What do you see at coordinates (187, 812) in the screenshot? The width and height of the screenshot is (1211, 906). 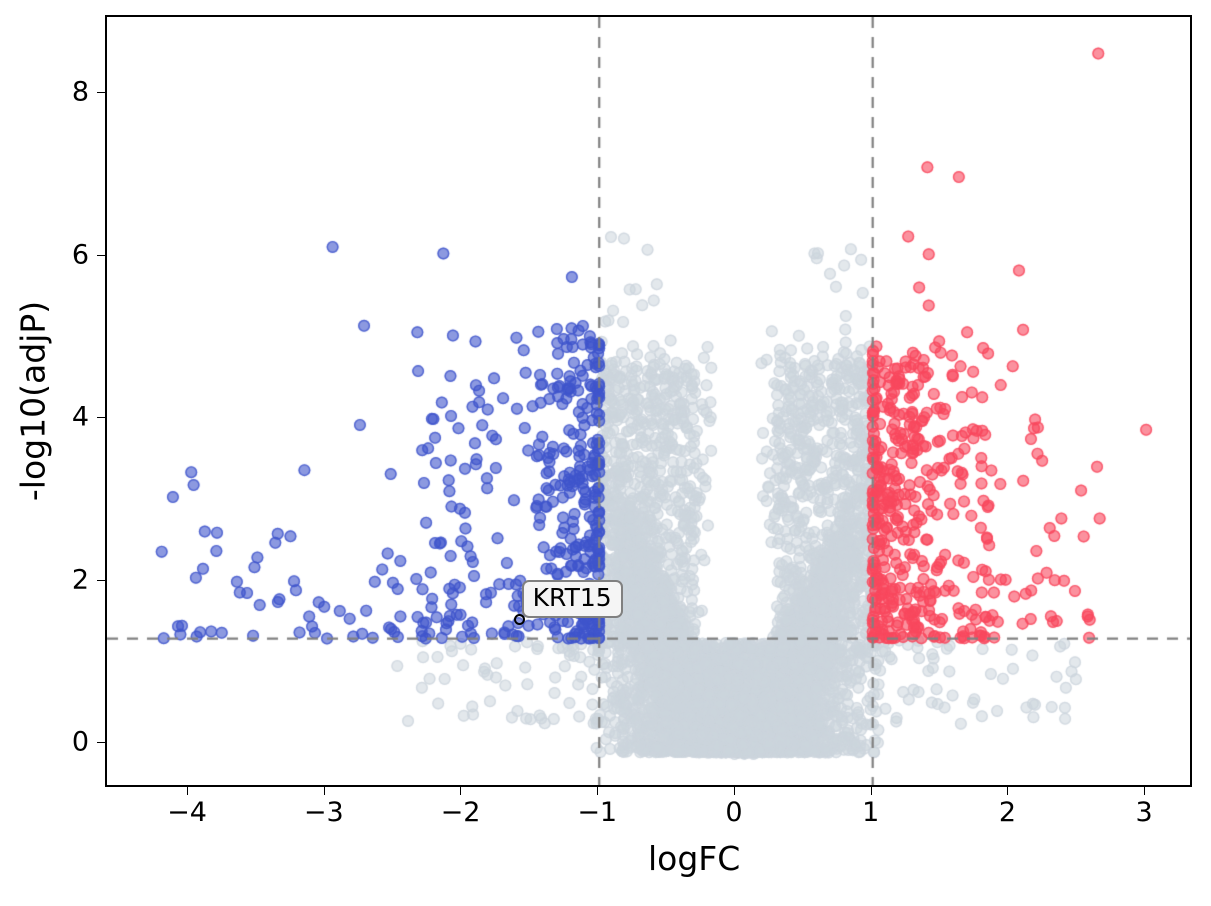 I see `x-tick-label: −4` at bounding box center [187, 812].